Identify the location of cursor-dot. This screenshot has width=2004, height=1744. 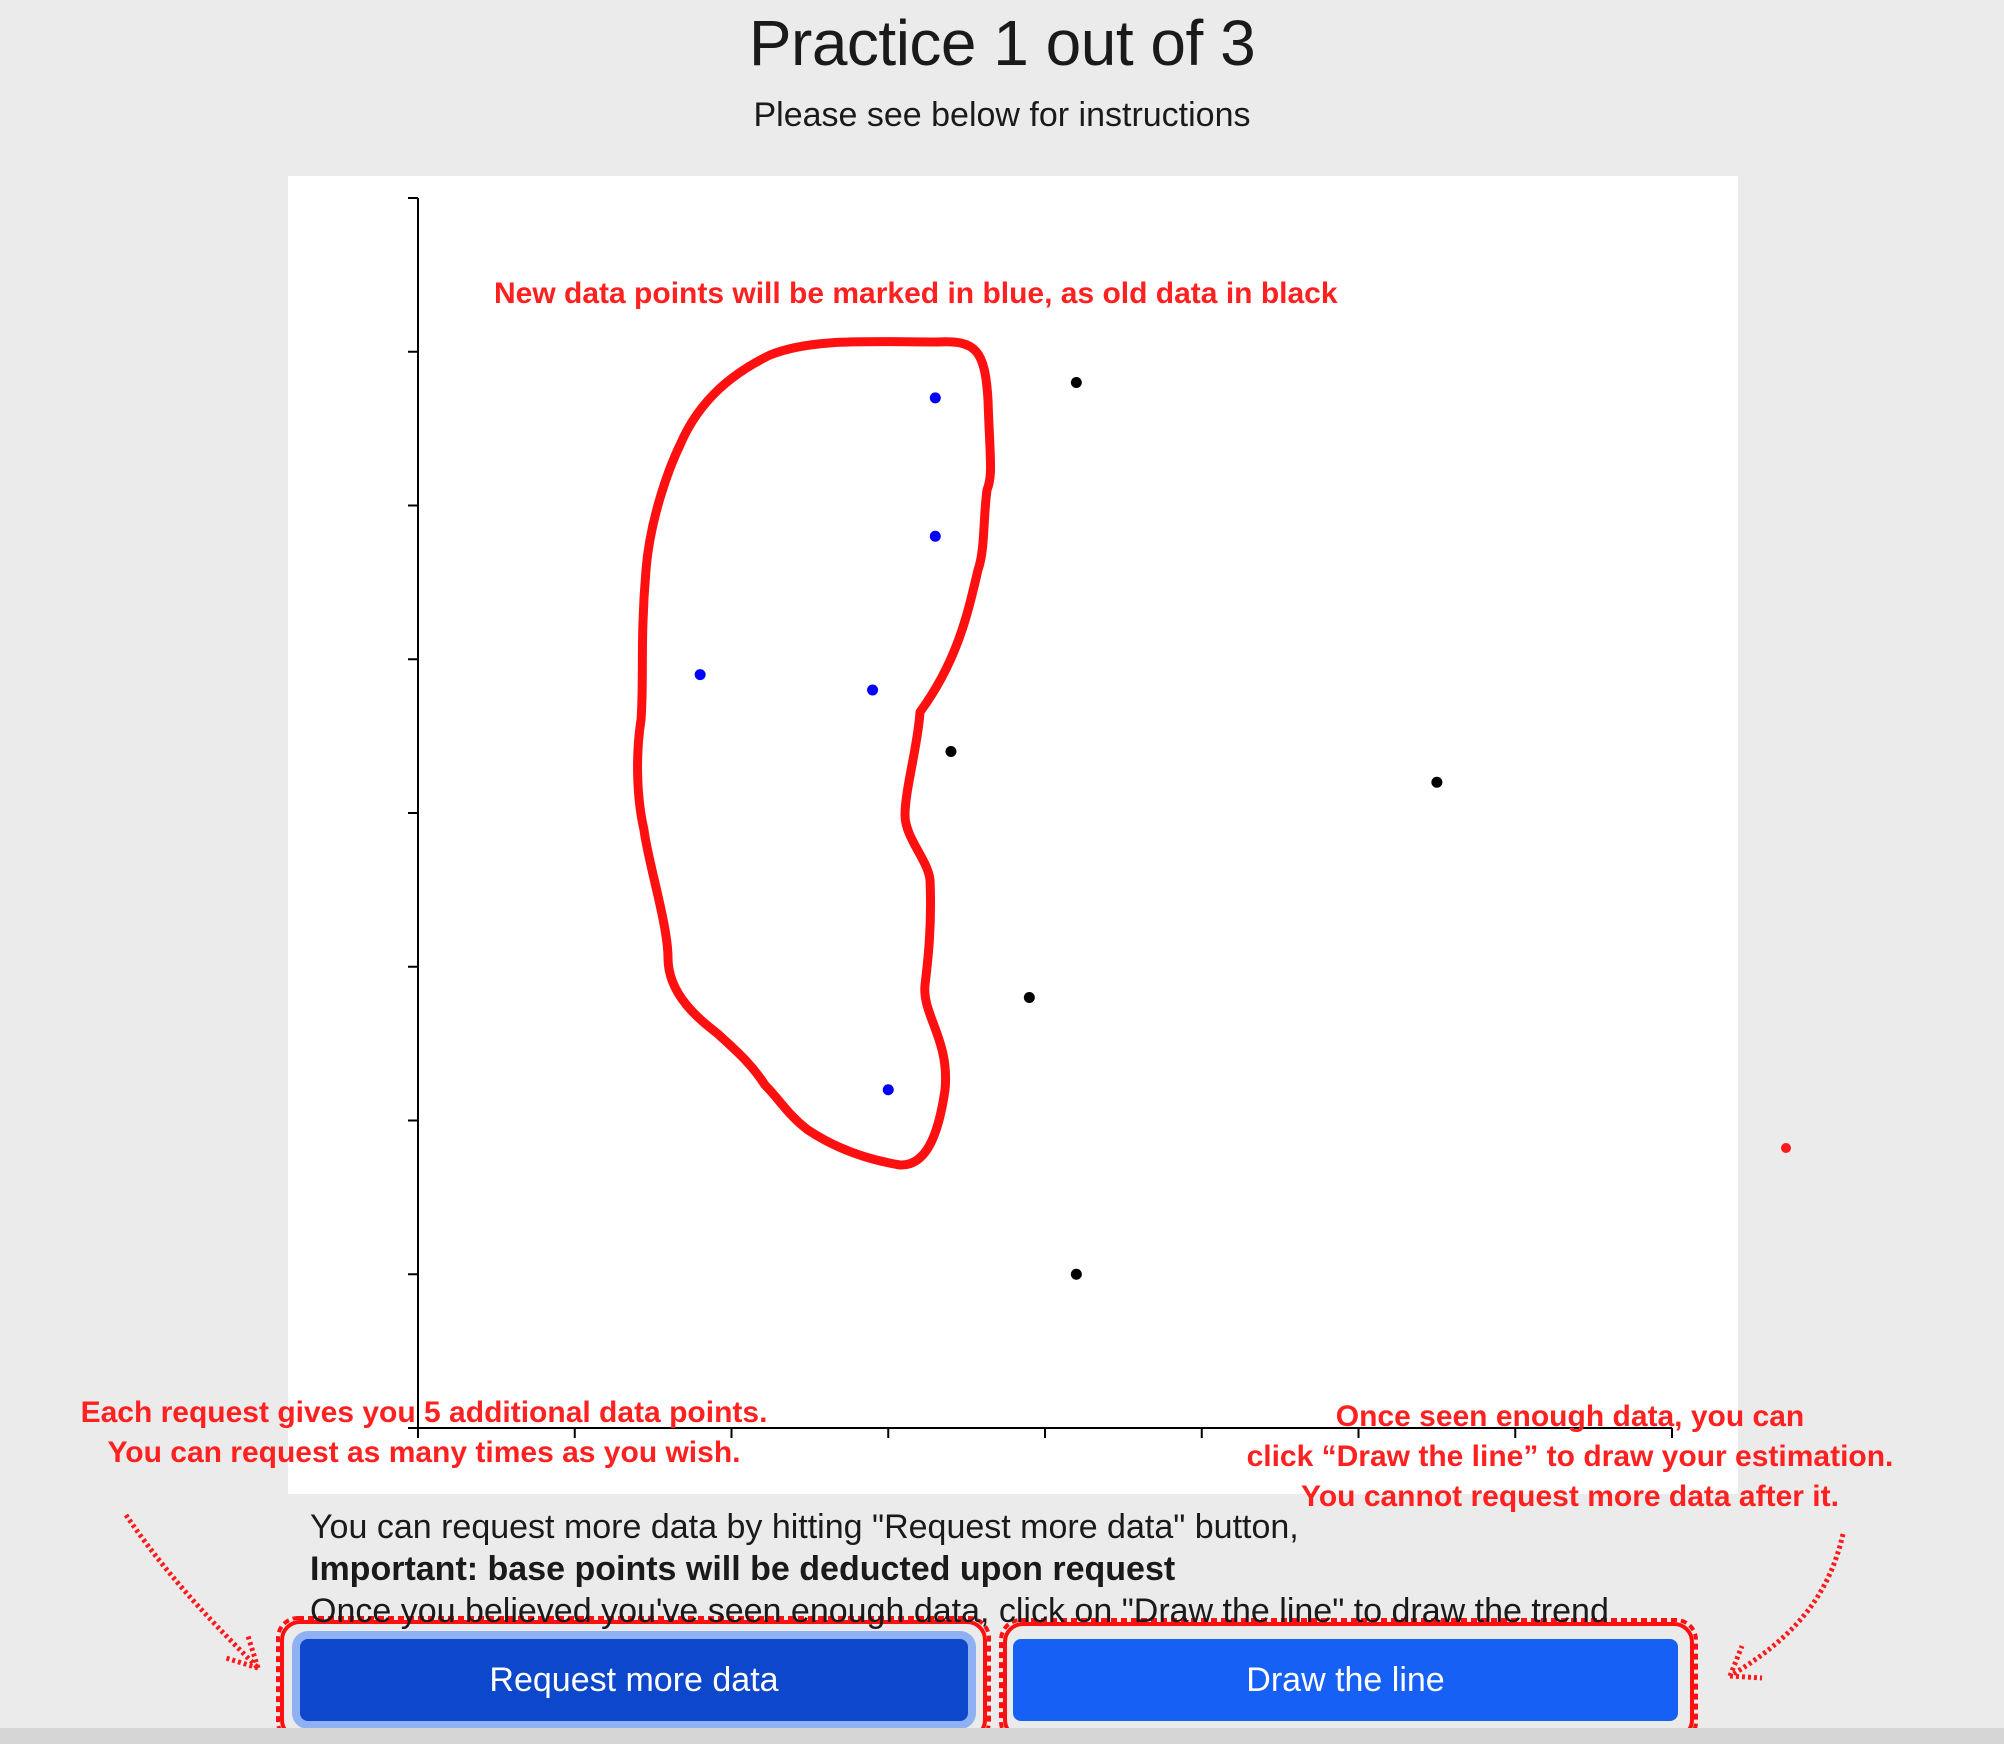
(1786, 1148).